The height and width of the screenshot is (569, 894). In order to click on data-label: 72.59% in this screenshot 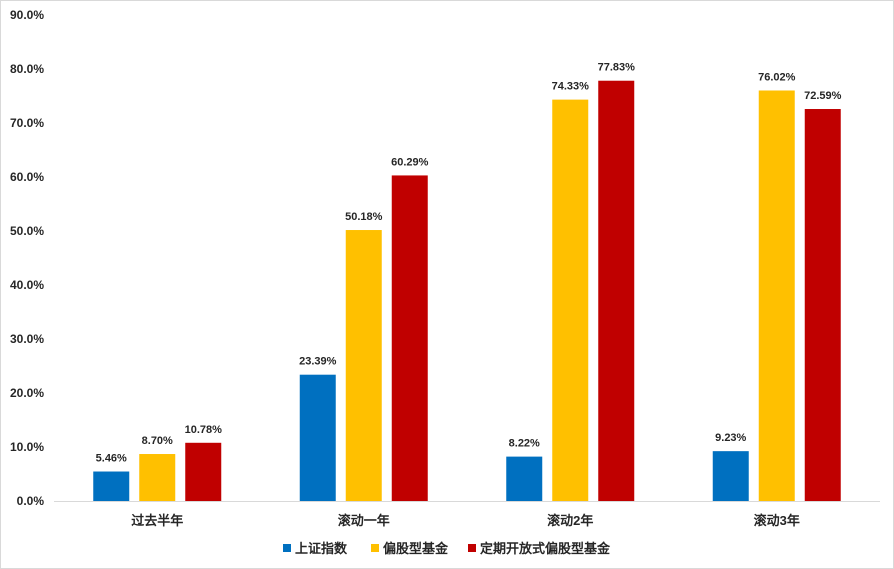, I will do `click(823, 96)`.